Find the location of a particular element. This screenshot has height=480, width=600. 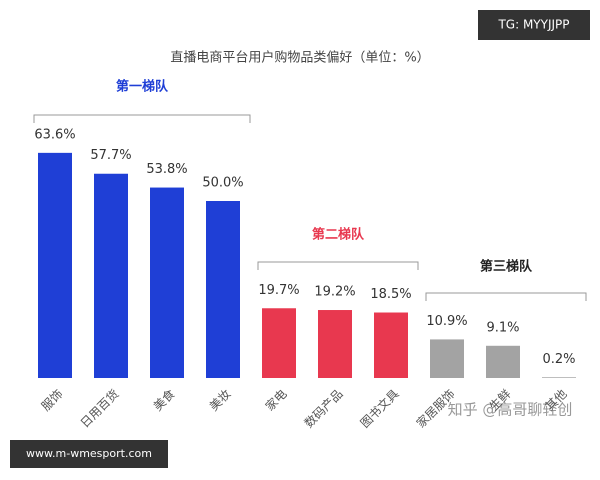

x-tick-label: 日用百货 is located at coordinates (99, 408).